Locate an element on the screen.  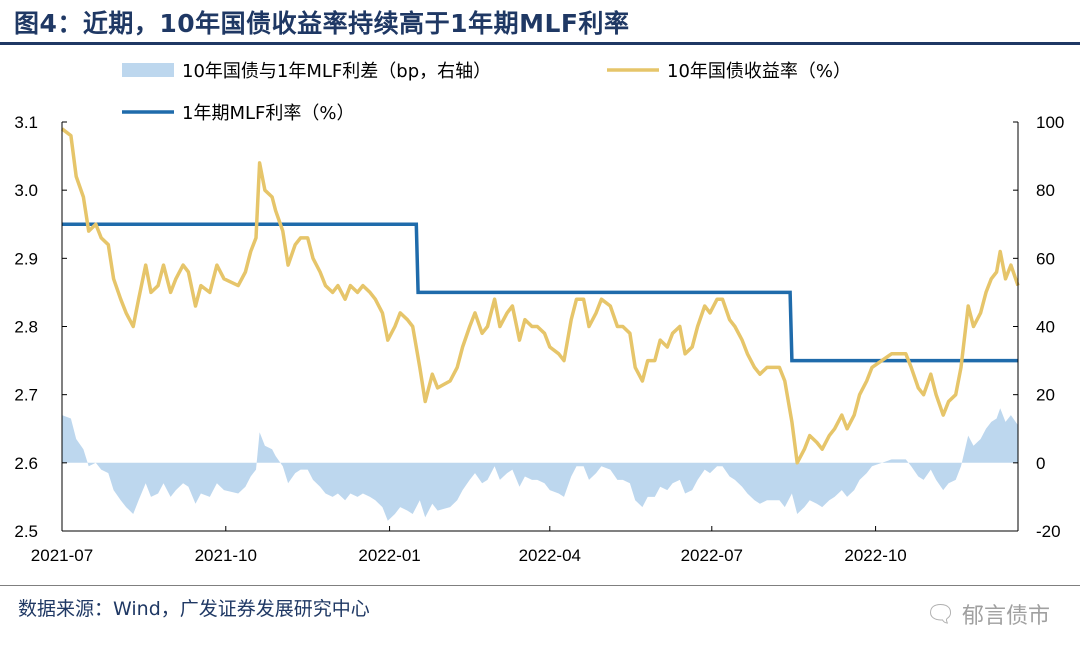
legend-swatch-spread is located at coordinates (148, 70).